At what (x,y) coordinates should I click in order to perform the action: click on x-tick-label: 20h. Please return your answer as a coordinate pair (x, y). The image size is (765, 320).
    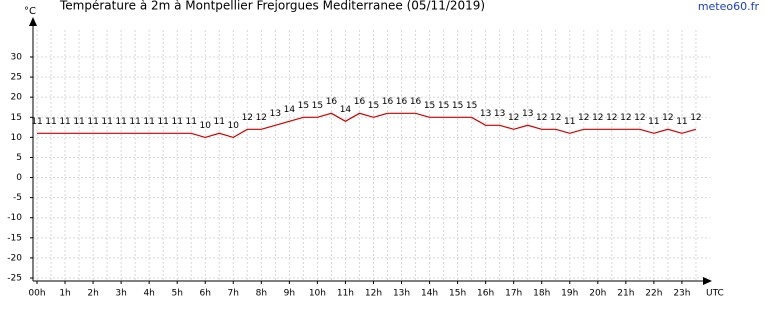
    Looking at the image, I should click on (597, 294).